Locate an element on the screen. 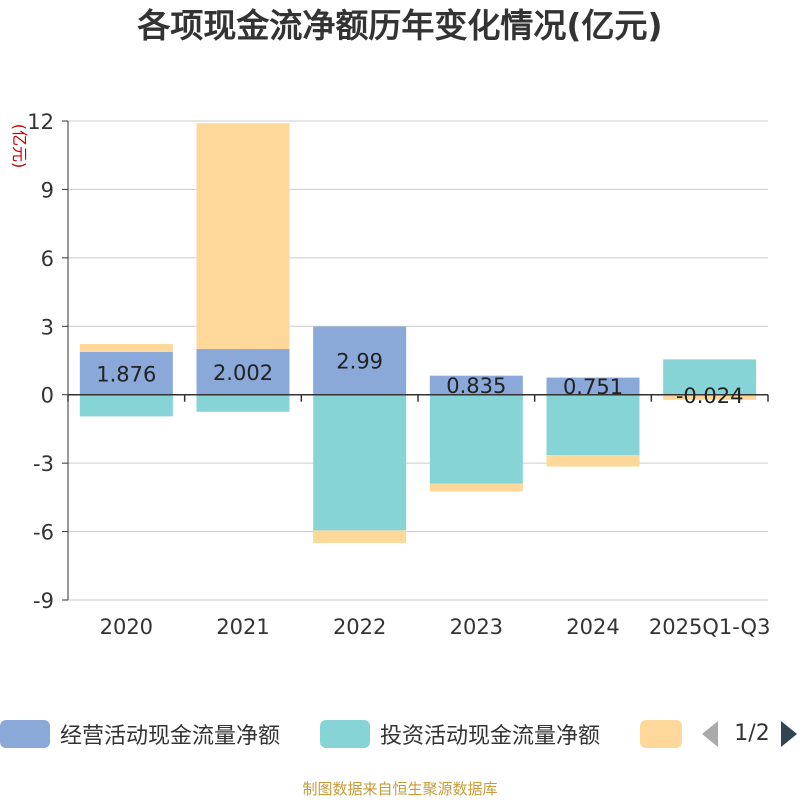 Image resolution: width=800 pixels, height=800 pixels. legend: 经营活动现金流量净额 投资活动现金流量净额 1/2 is located at coordinates (400, 734).